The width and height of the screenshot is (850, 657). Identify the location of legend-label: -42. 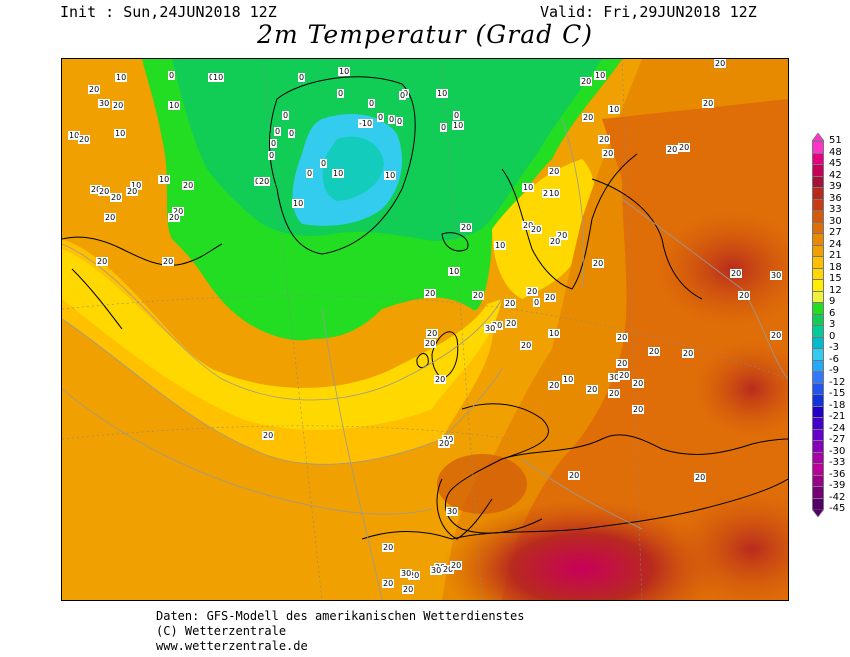
(837, 497).